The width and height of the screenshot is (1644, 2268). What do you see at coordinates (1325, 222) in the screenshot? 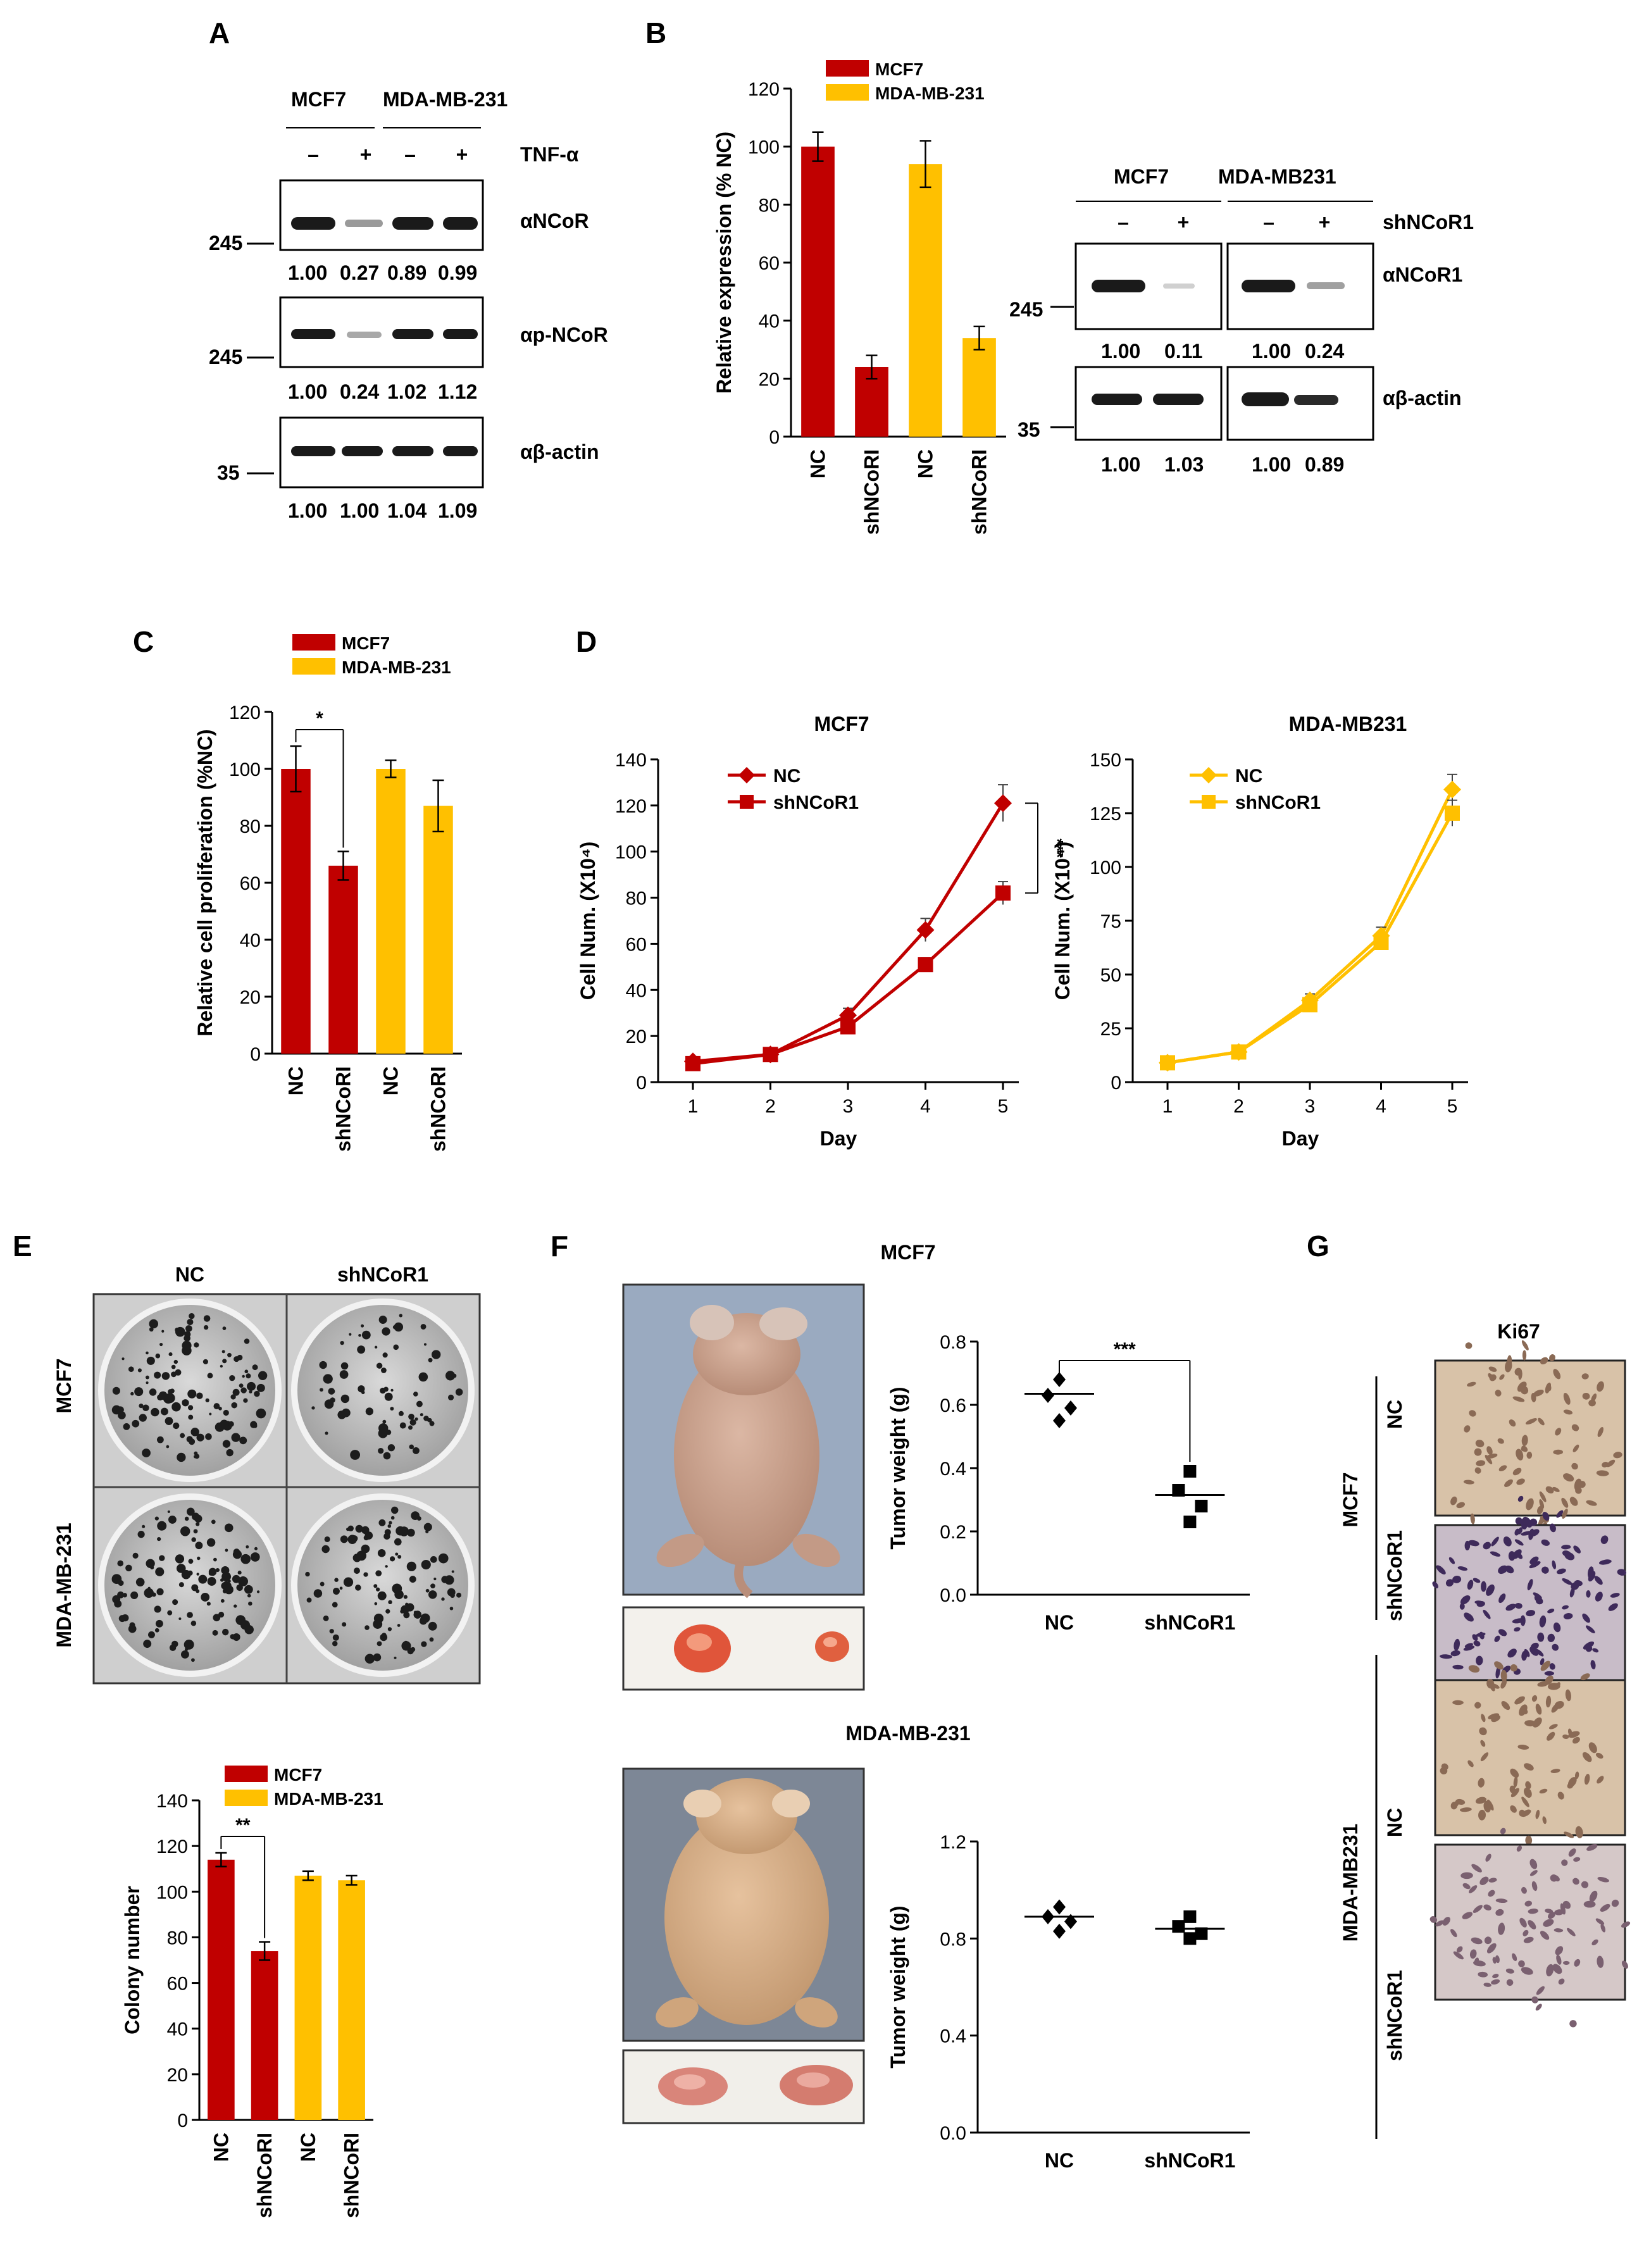
I see `westernB-sign: +` at bounding box center [1325, 222].